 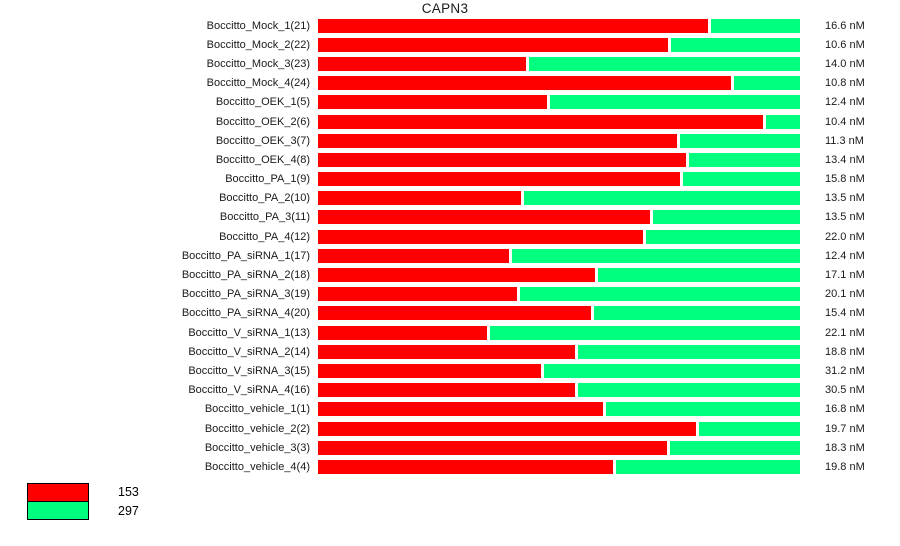 I want to click on row-total-value: 30.5 nM, so click(x=845, y=390).